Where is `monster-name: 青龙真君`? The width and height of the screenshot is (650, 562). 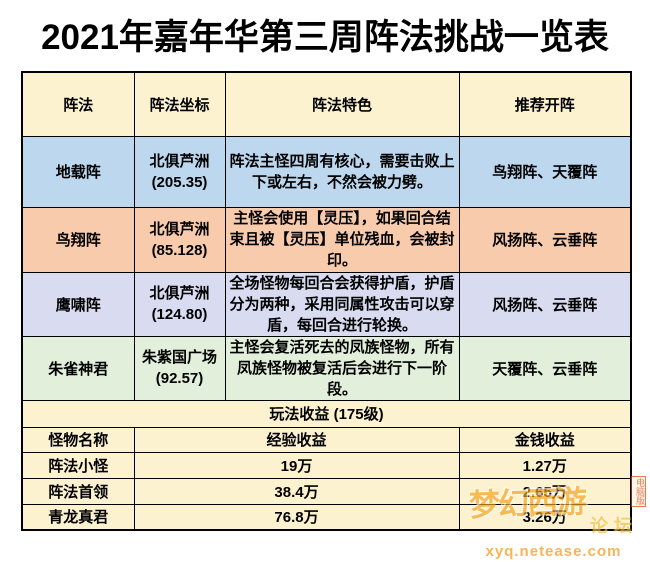
monster-name: 青龙真君 is located at coordinates (78, 517).